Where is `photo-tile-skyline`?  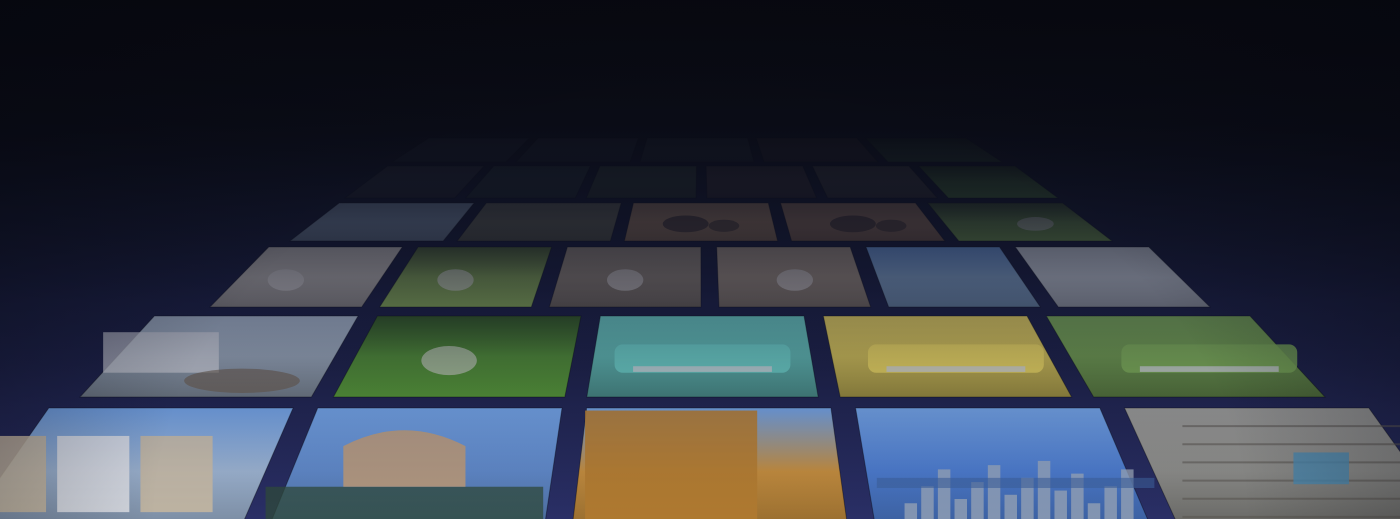 photo-tile-skyline is located at coordinates (1004, 463).